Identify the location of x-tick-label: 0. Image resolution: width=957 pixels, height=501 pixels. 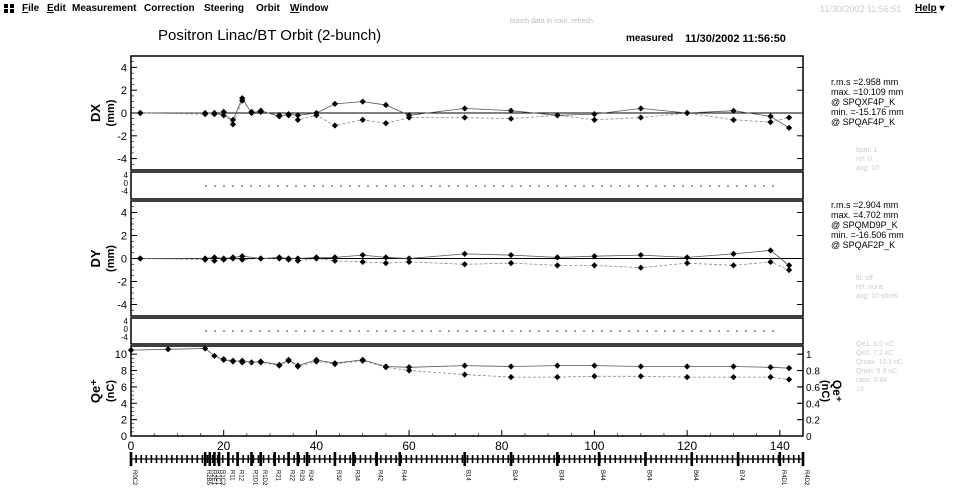
(131, 446).